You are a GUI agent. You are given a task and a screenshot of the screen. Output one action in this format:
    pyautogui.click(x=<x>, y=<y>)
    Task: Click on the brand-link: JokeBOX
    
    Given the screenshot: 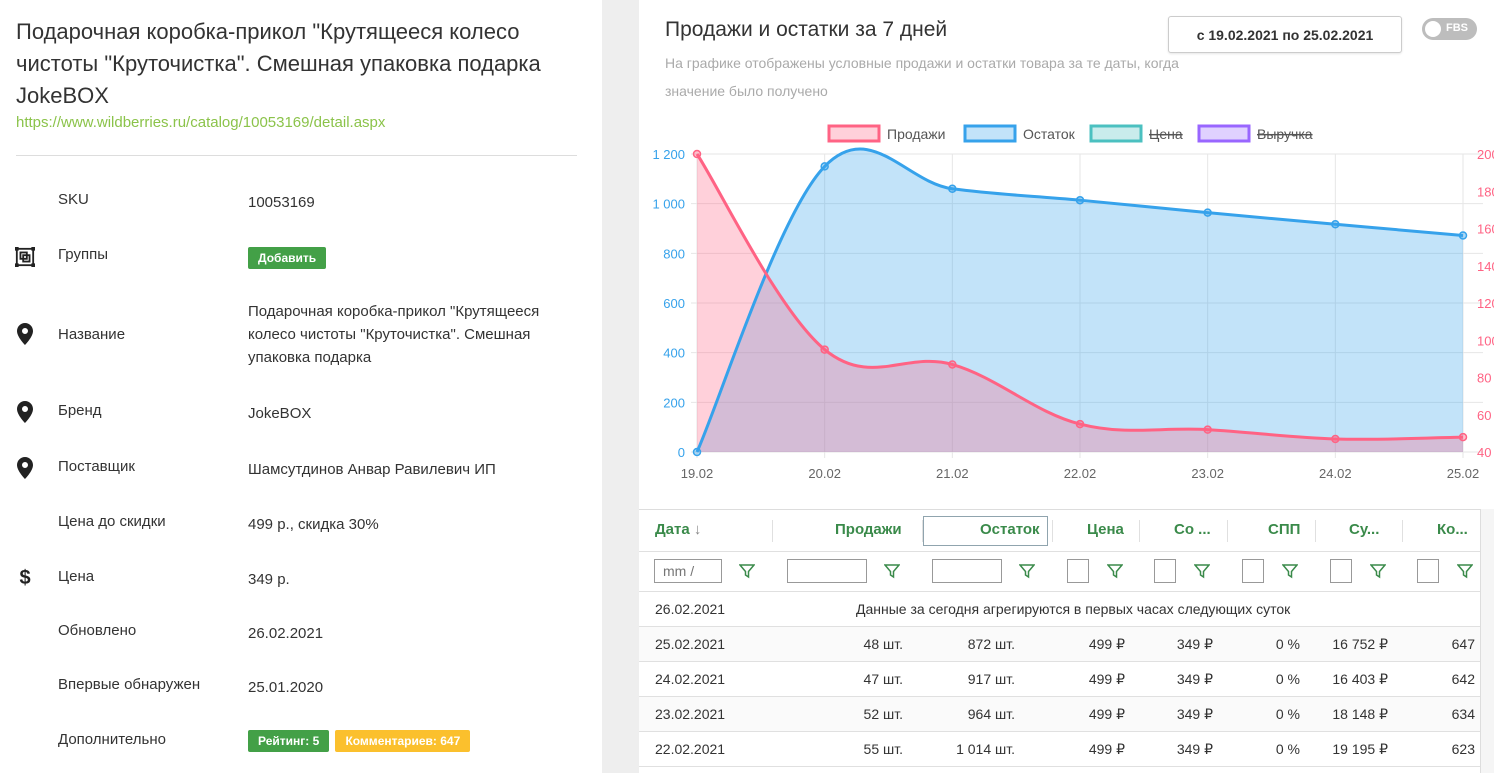 What is the action you would take?
    pyautogui.click(x=280, y=413)
    